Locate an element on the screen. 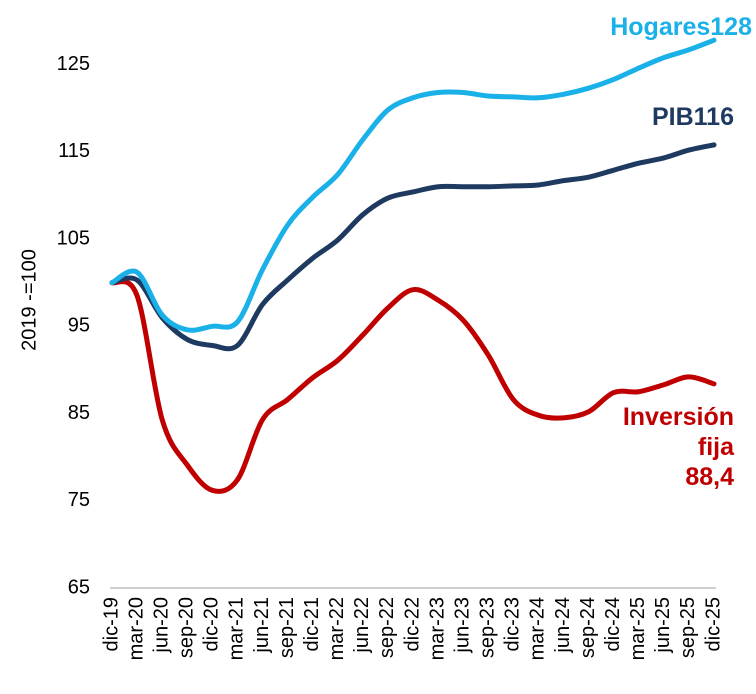 This screenshot has height=694, width=756. x-tick-label: jun-22 is located at coordinates (362, 625).